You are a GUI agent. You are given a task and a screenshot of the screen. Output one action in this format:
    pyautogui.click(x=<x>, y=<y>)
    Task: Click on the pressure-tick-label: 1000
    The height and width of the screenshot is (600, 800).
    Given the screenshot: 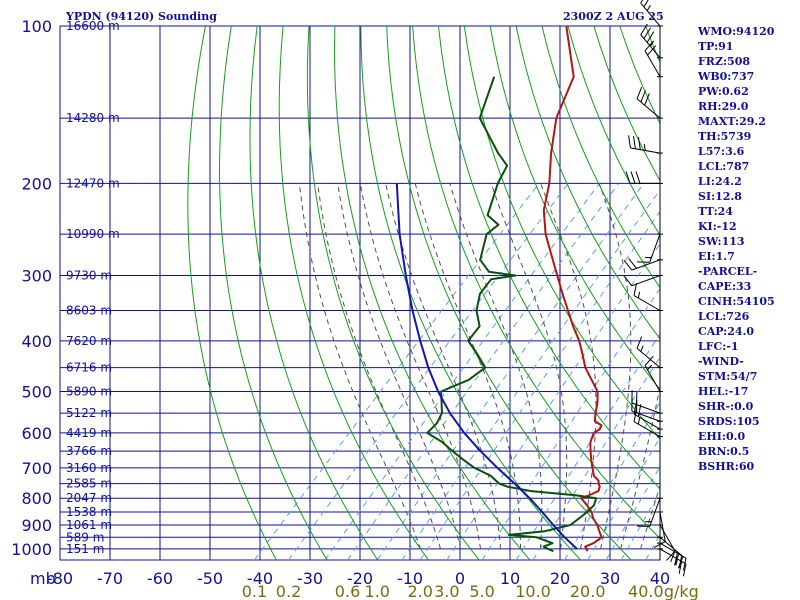 What is the action you would take?
    pyautogui.click(x=31, y=549)
    